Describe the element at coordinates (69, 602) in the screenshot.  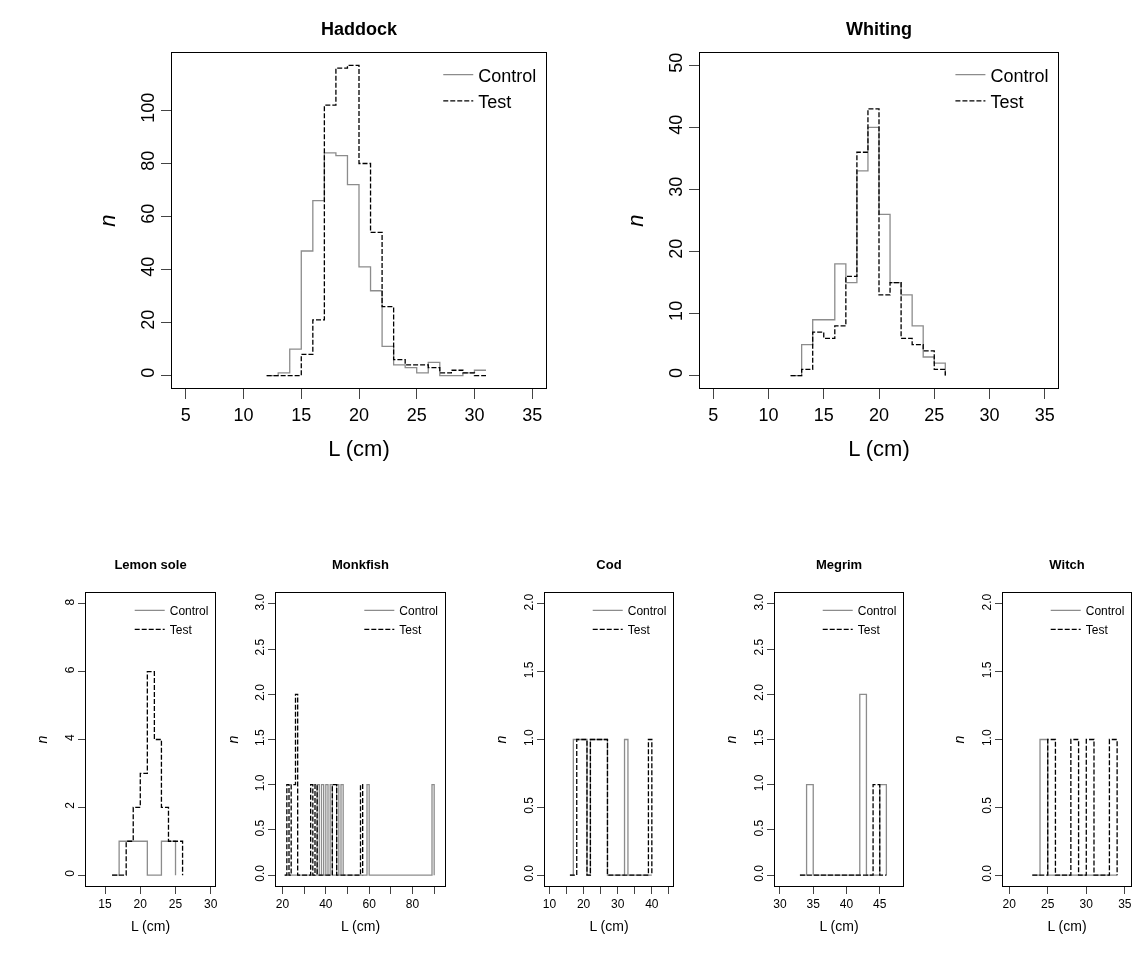
I see `y-tick-label: 8` at that location.